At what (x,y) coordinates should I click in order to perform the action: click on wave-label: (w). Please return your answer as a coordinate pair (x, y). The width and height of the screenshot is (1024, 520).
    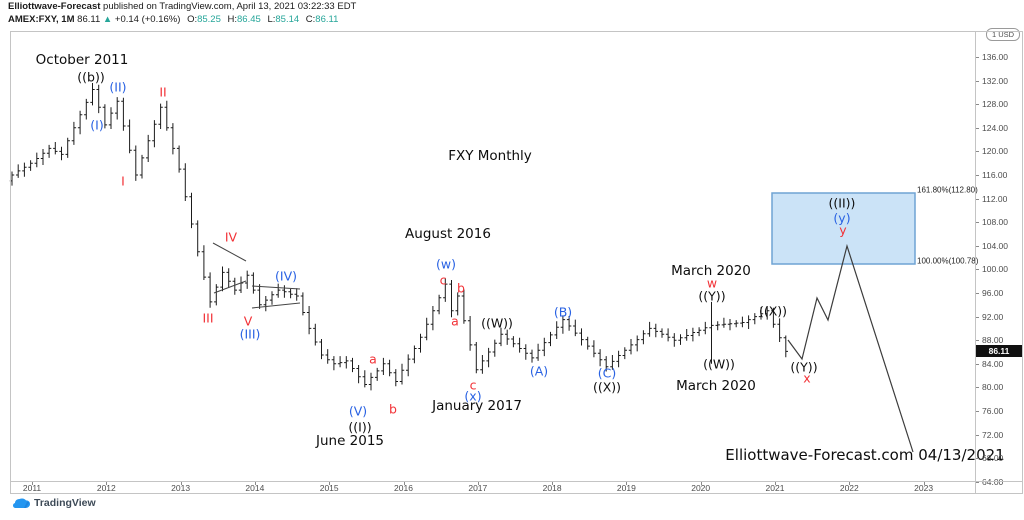
    Looking at the image, I should click on (446, 264).